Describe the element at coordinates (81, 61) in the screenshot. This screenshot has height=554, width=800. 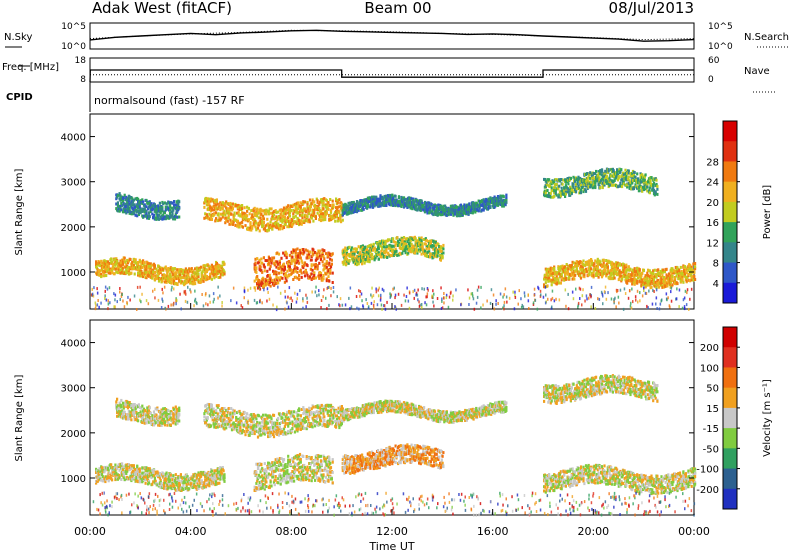
I see `freq-left-tick-top: 18` at that location.